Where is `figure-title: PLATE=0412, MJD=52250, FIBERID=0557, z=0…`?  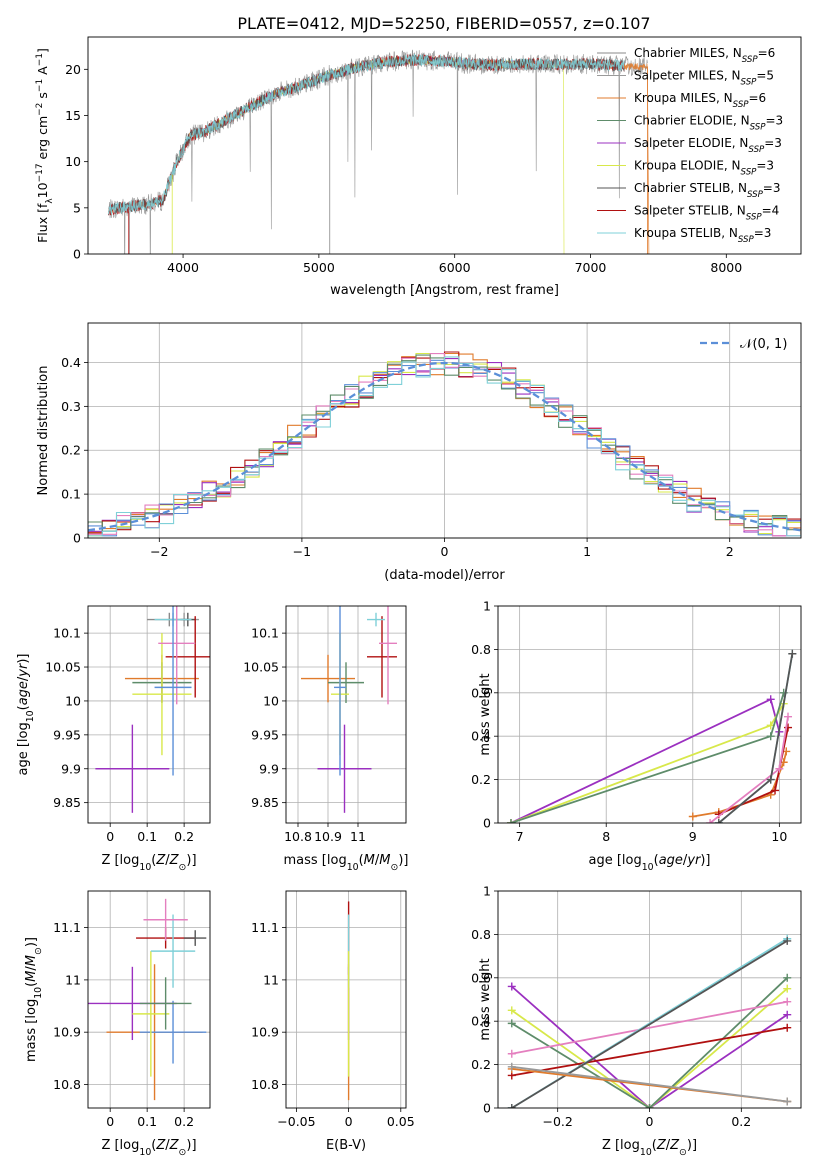
figure-title: PLATE=0412, MJD=52250, FIBERID=0557, z=0… is located at coordinates (443, 23).